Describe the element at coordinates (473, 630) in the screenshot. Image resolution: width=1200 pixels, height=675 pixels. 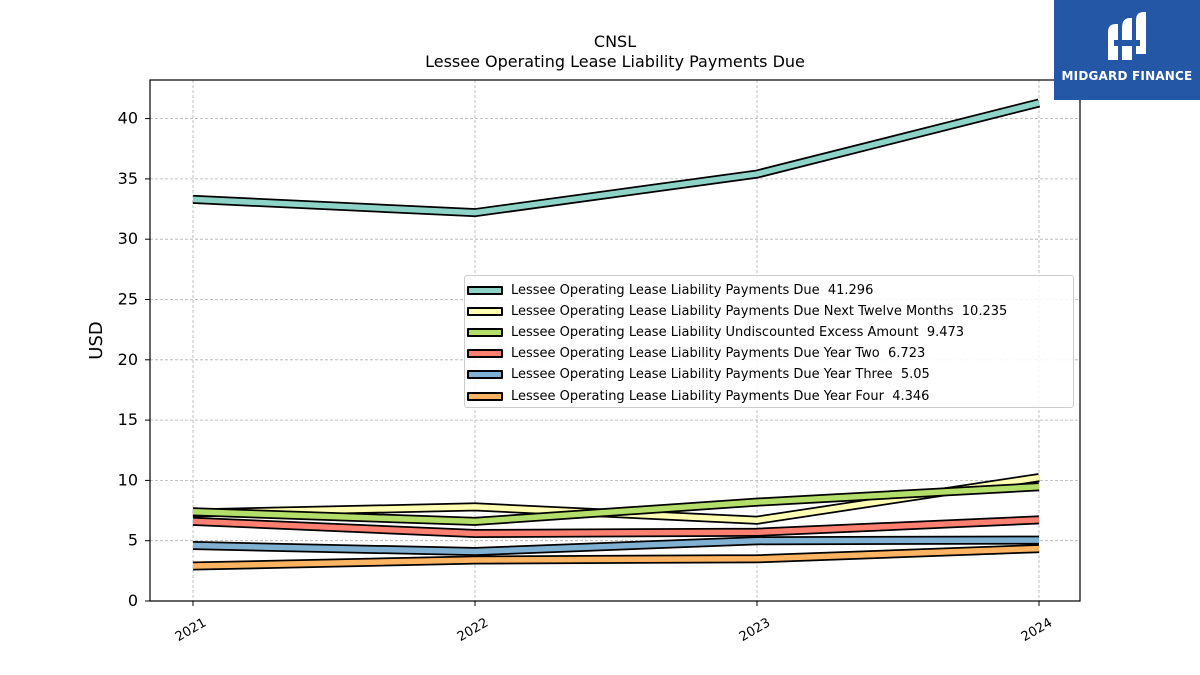
I see `x-tick-label: 2022` at that location.